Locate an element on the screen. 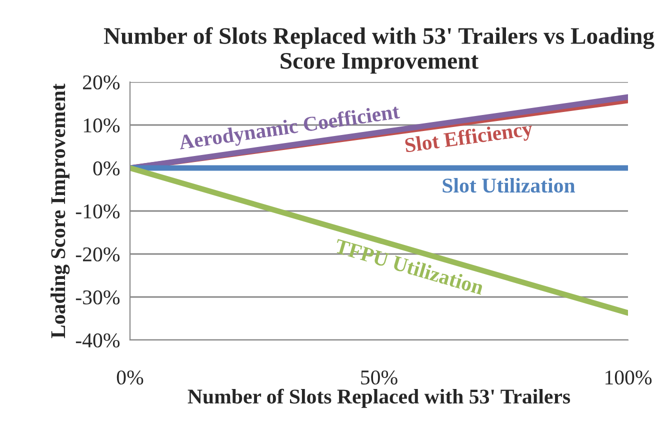  x-tick-label: 100% is located at coordinates (629, 377).